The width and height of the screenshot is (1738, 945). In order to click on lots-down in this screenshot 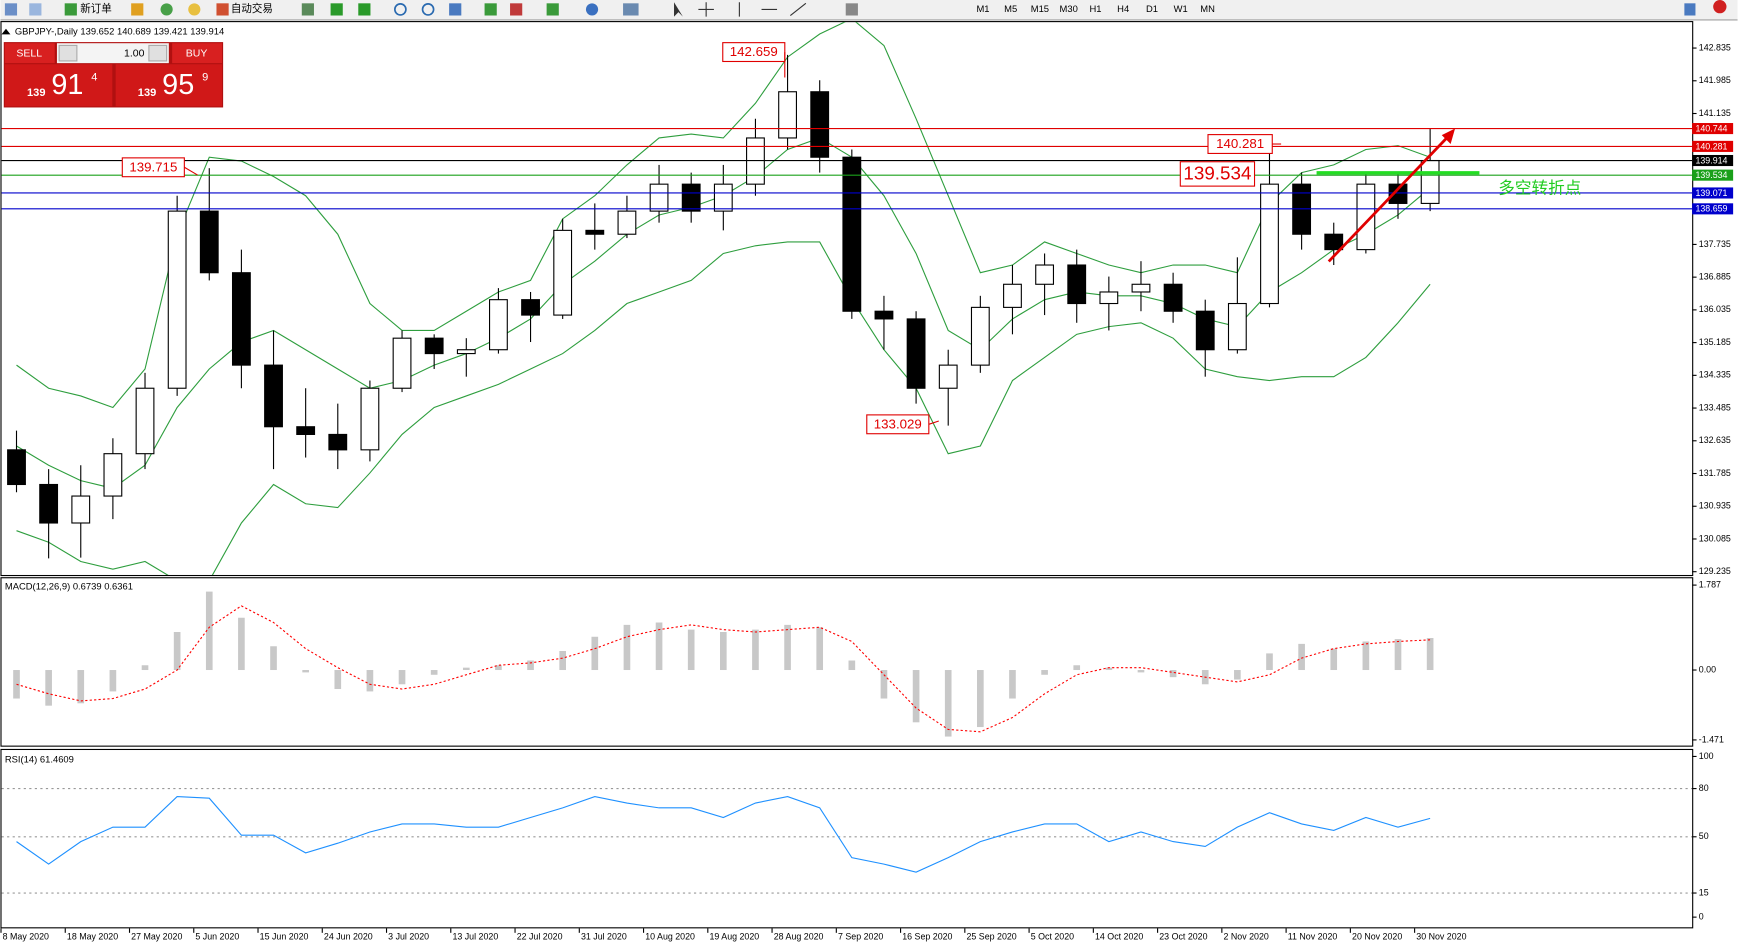, I will do `click(68, 53)`.